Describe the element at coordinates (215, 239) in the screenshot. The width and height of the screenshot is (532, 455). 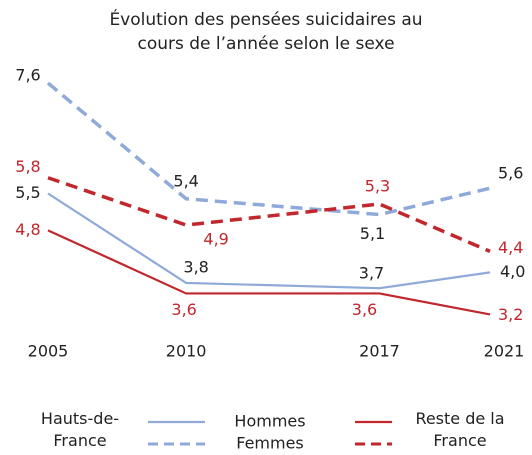
I see `data-label: 4,9` at that location.